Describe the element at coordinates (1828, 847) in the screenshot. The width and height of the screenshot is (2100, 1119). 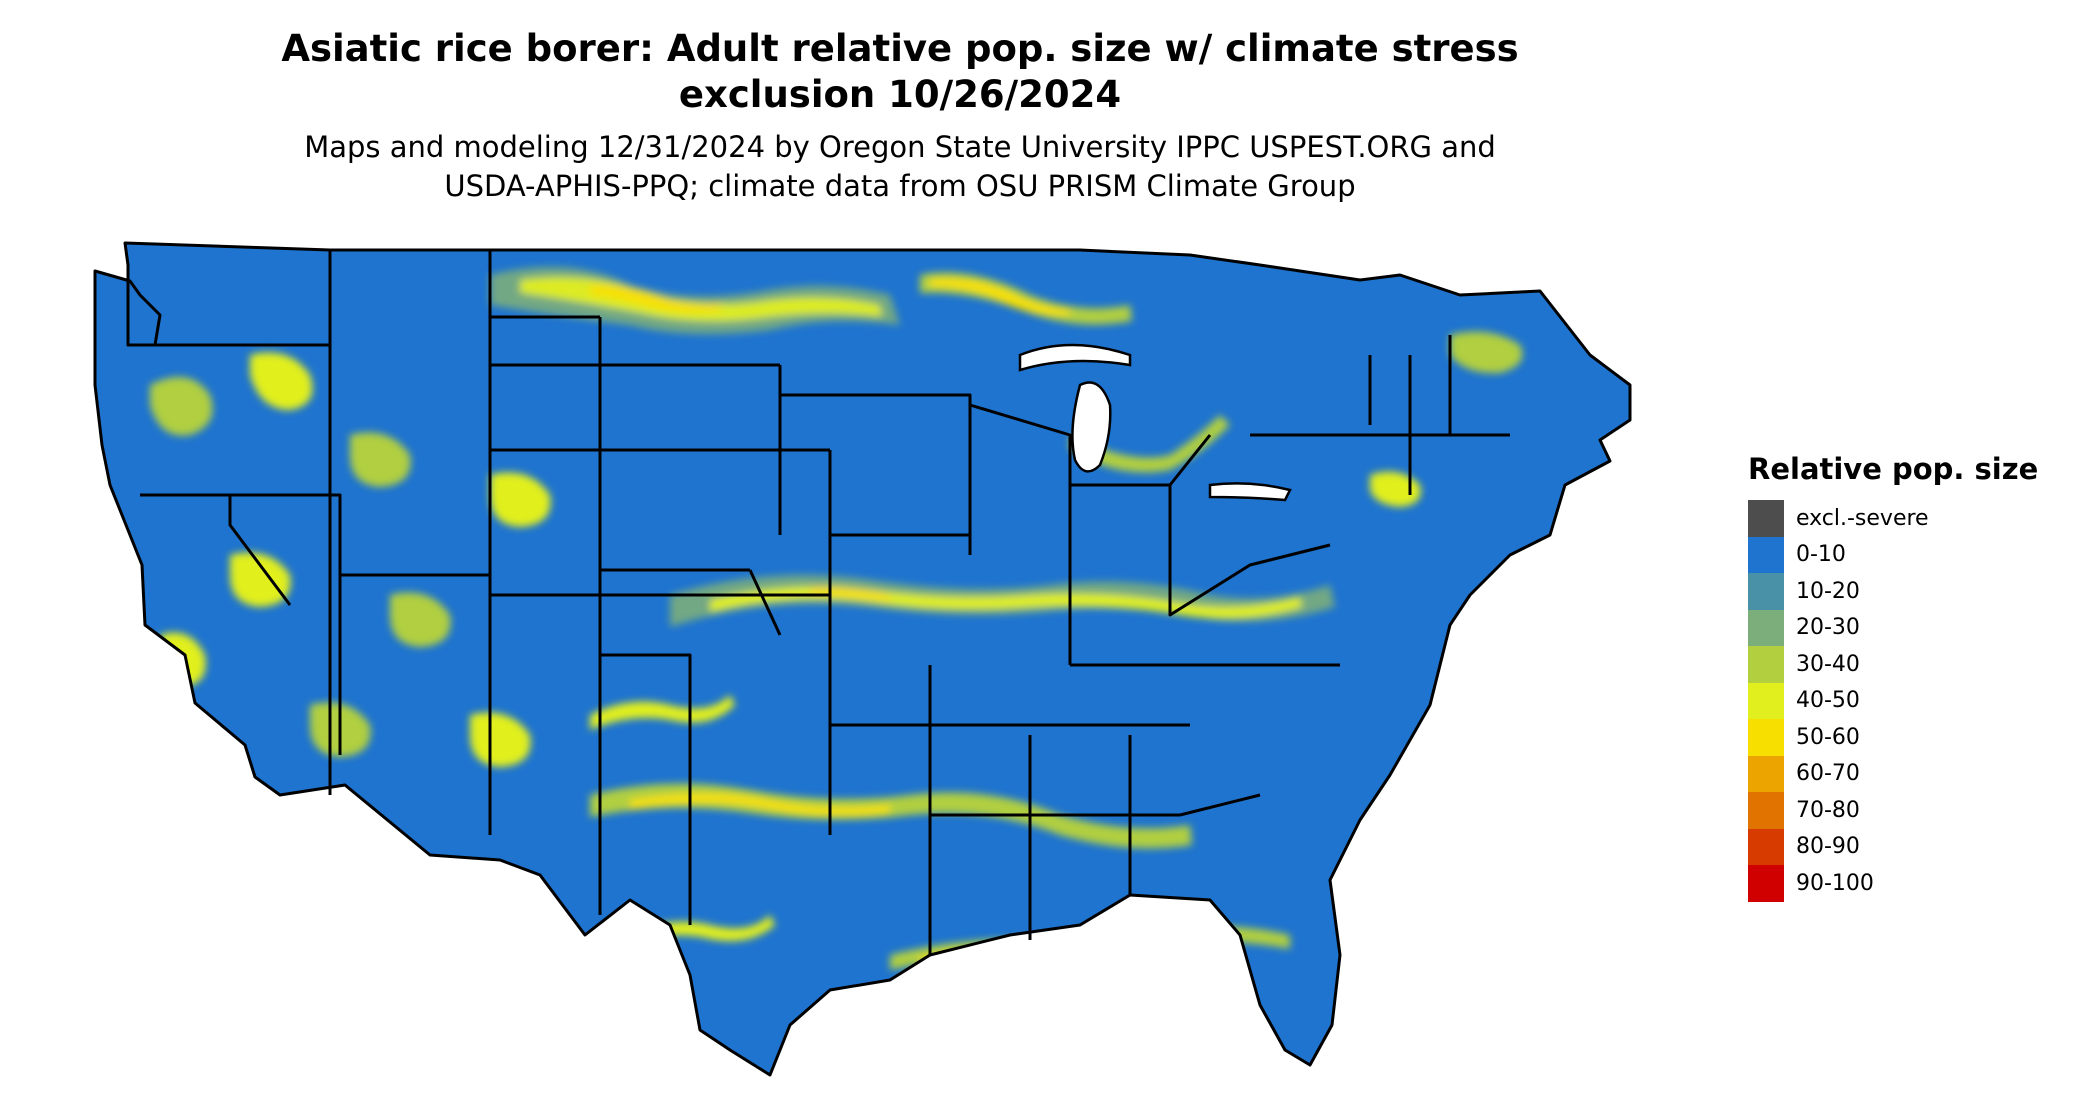
I see `legend-label: 80-90` at that location.